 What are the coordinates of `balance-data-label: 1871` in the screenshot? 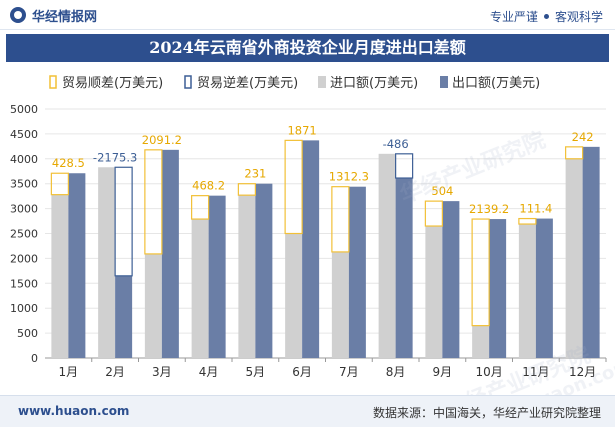 It's located at (301, 130).